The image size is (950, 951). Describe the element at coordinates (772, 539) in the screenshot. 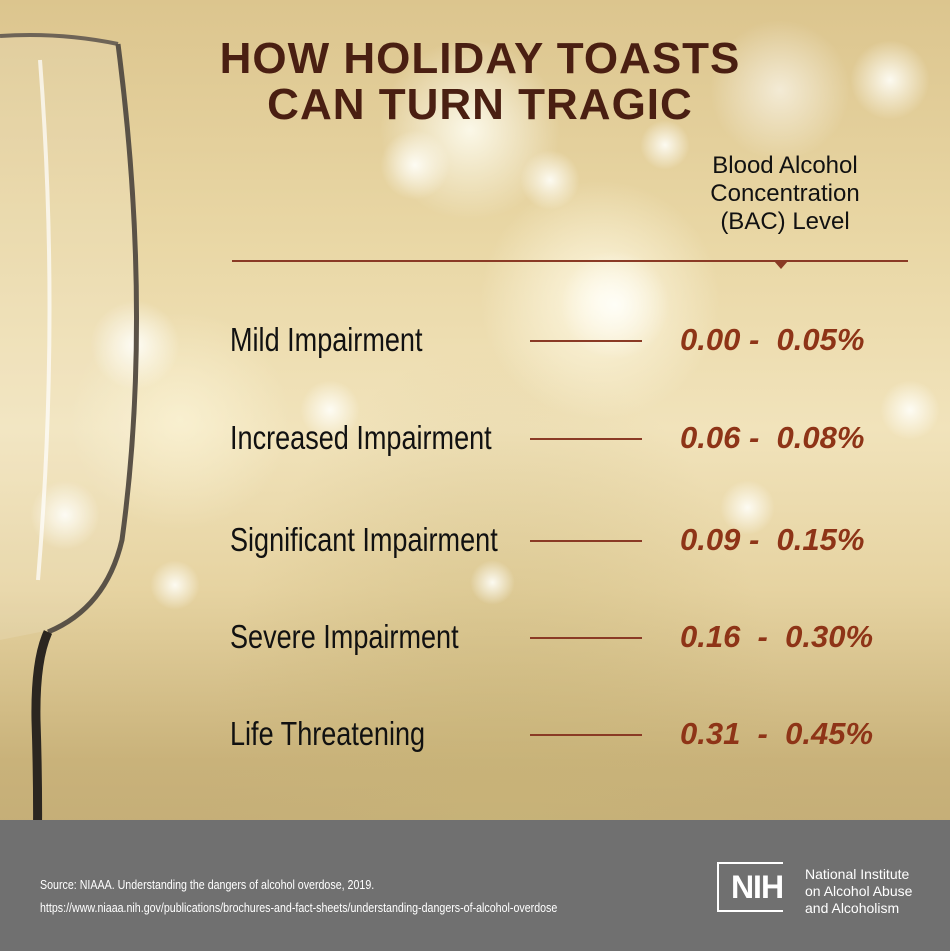

I see `bac-range-significant: 0.09 - 0.15%` at that location.